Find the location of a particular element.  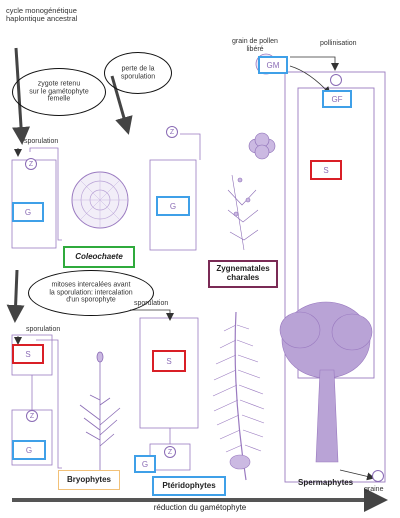

pollination-arrow is located at coordinates (314, 63).